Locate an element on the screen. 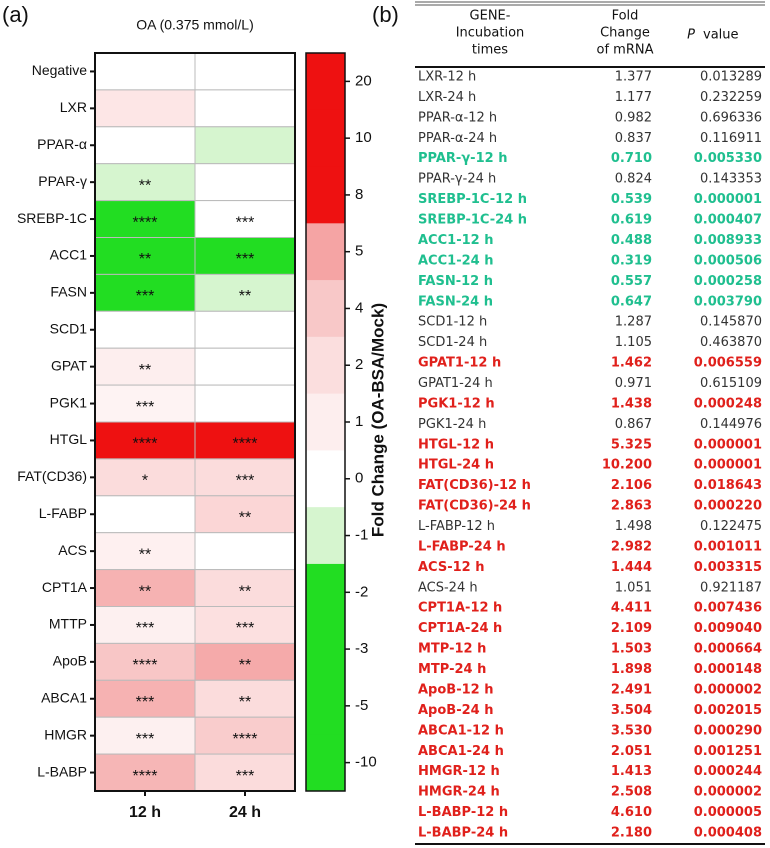 Image resolution: width=770 pixels, height=848 pixels. gene-cell: HMGR-24 h is located at coordinates (459, 792).